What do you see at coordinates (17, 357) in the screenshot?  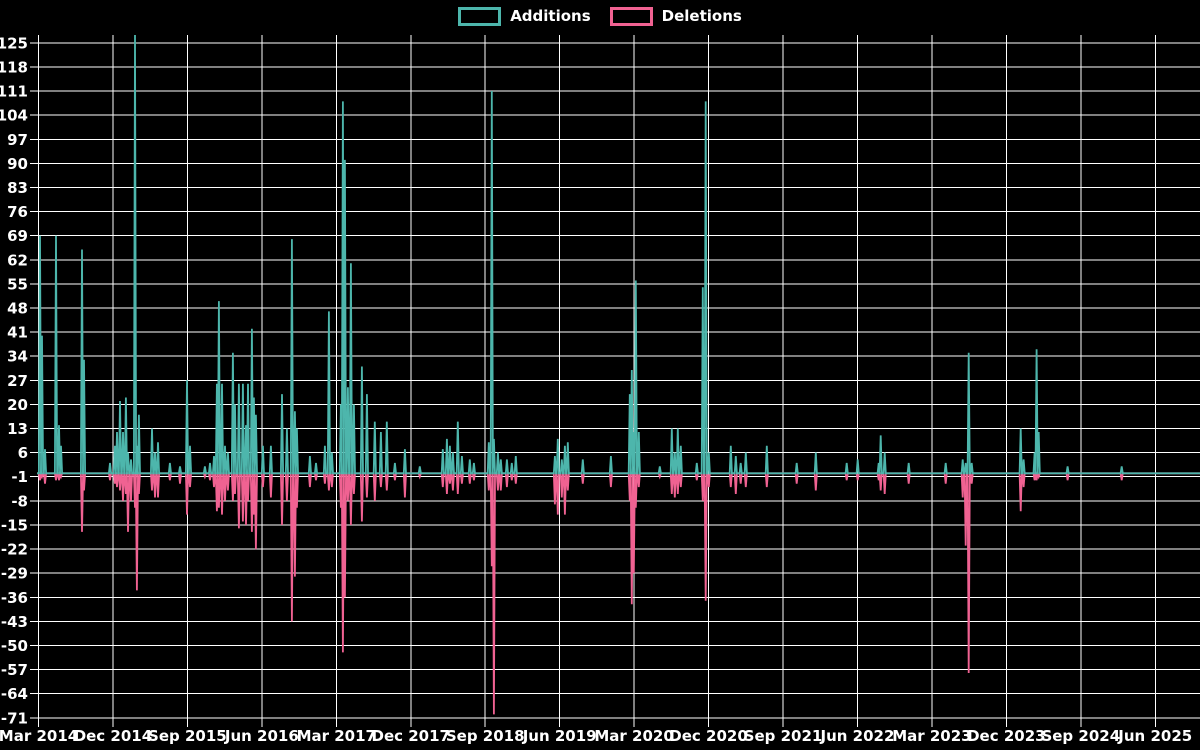 I see `y-axis-tick-label: 34` at bounding box center [17, 357].